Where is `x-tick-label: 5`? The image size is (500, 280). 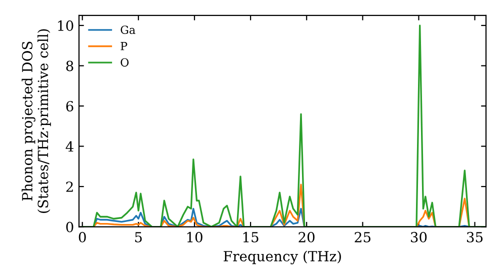 x-tick-label: 5 is located at coordinates (138, 237).